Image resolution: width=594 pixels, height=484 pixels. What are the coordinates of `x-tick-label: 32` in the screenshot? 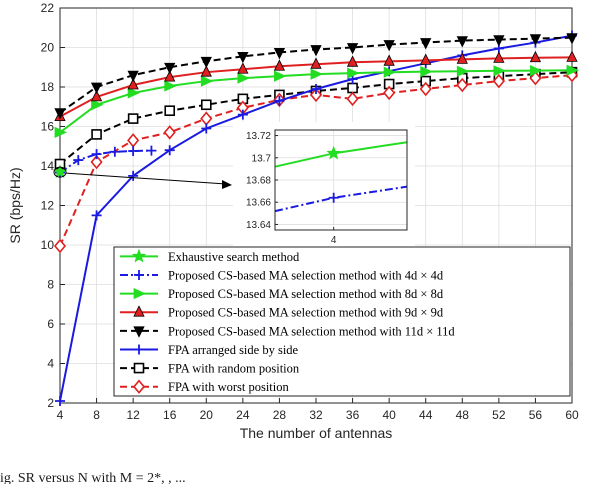 It's located at (316, 415).